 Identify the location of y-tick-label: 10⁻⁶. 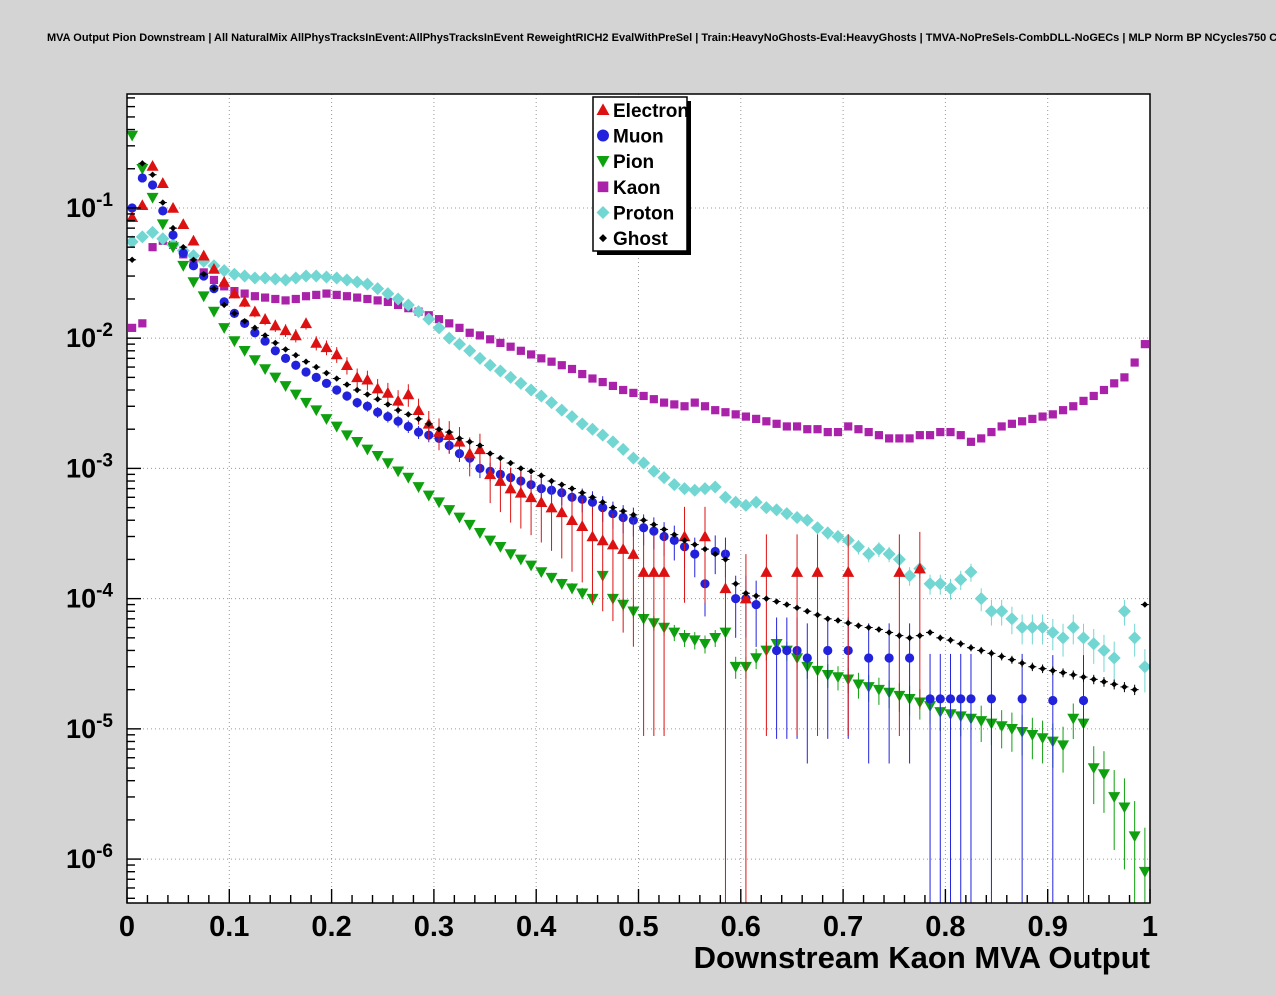
(89, 857).